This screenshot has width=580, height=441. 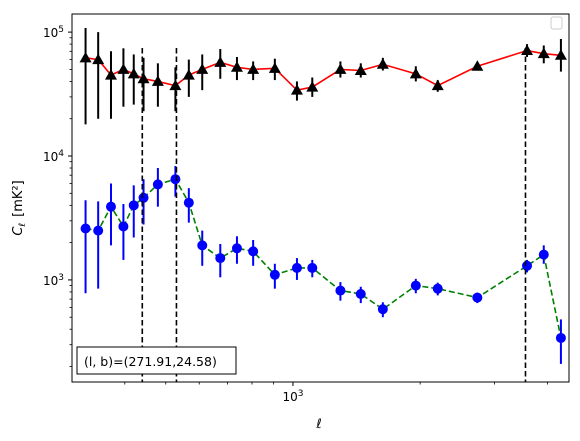 I want to click on annotation-box: (l, b)=(271.91,24.58), so click(x=156, y=360).